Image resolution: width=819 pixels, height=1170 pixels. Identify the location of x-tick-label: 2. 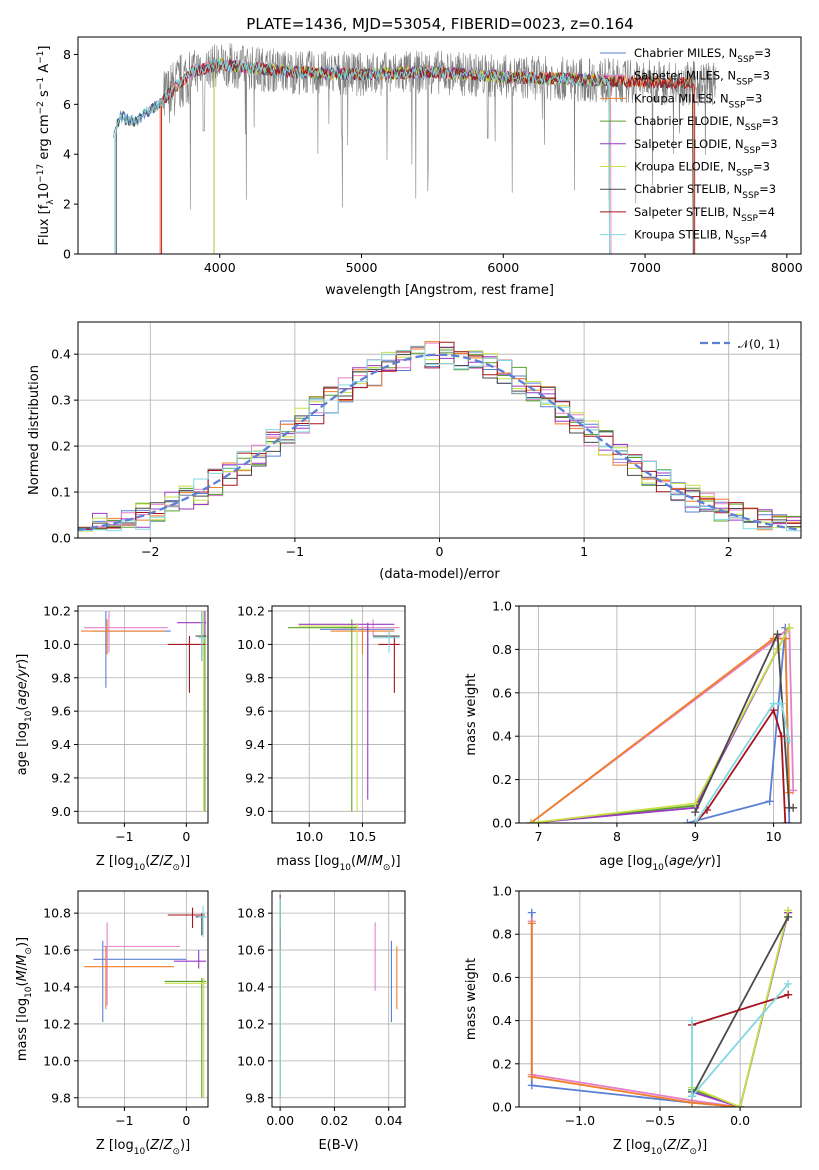
(729, 551).